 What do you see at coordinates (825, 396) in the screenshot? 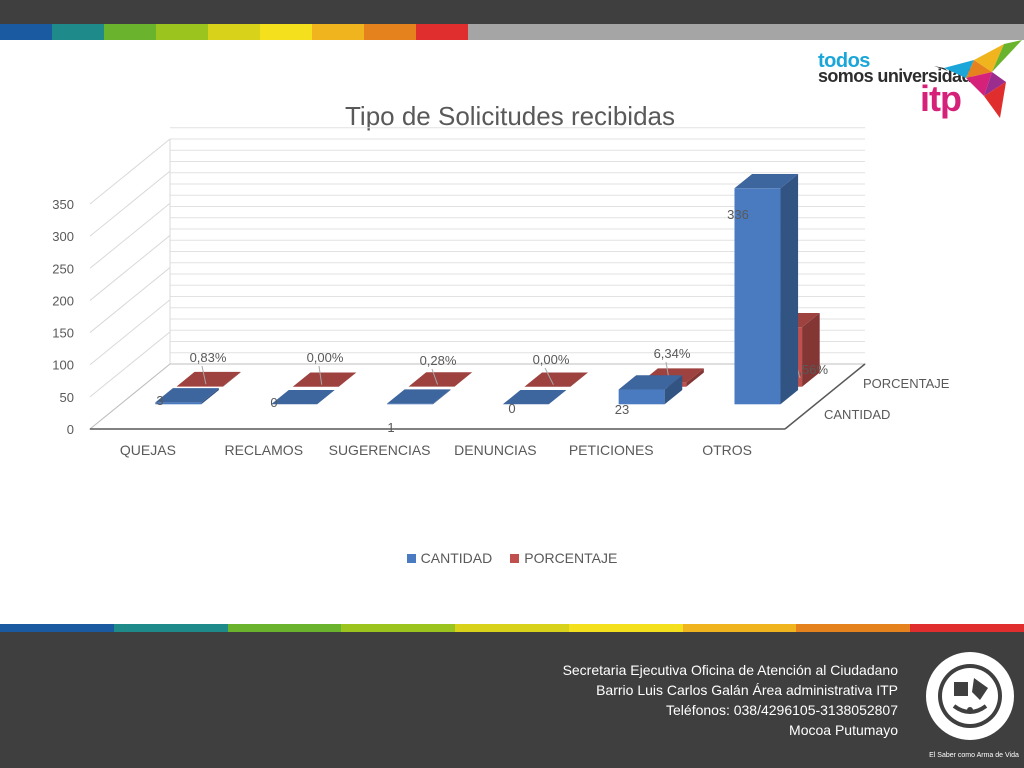
I see `depth-axis-line` at bounding box center [825, 396].